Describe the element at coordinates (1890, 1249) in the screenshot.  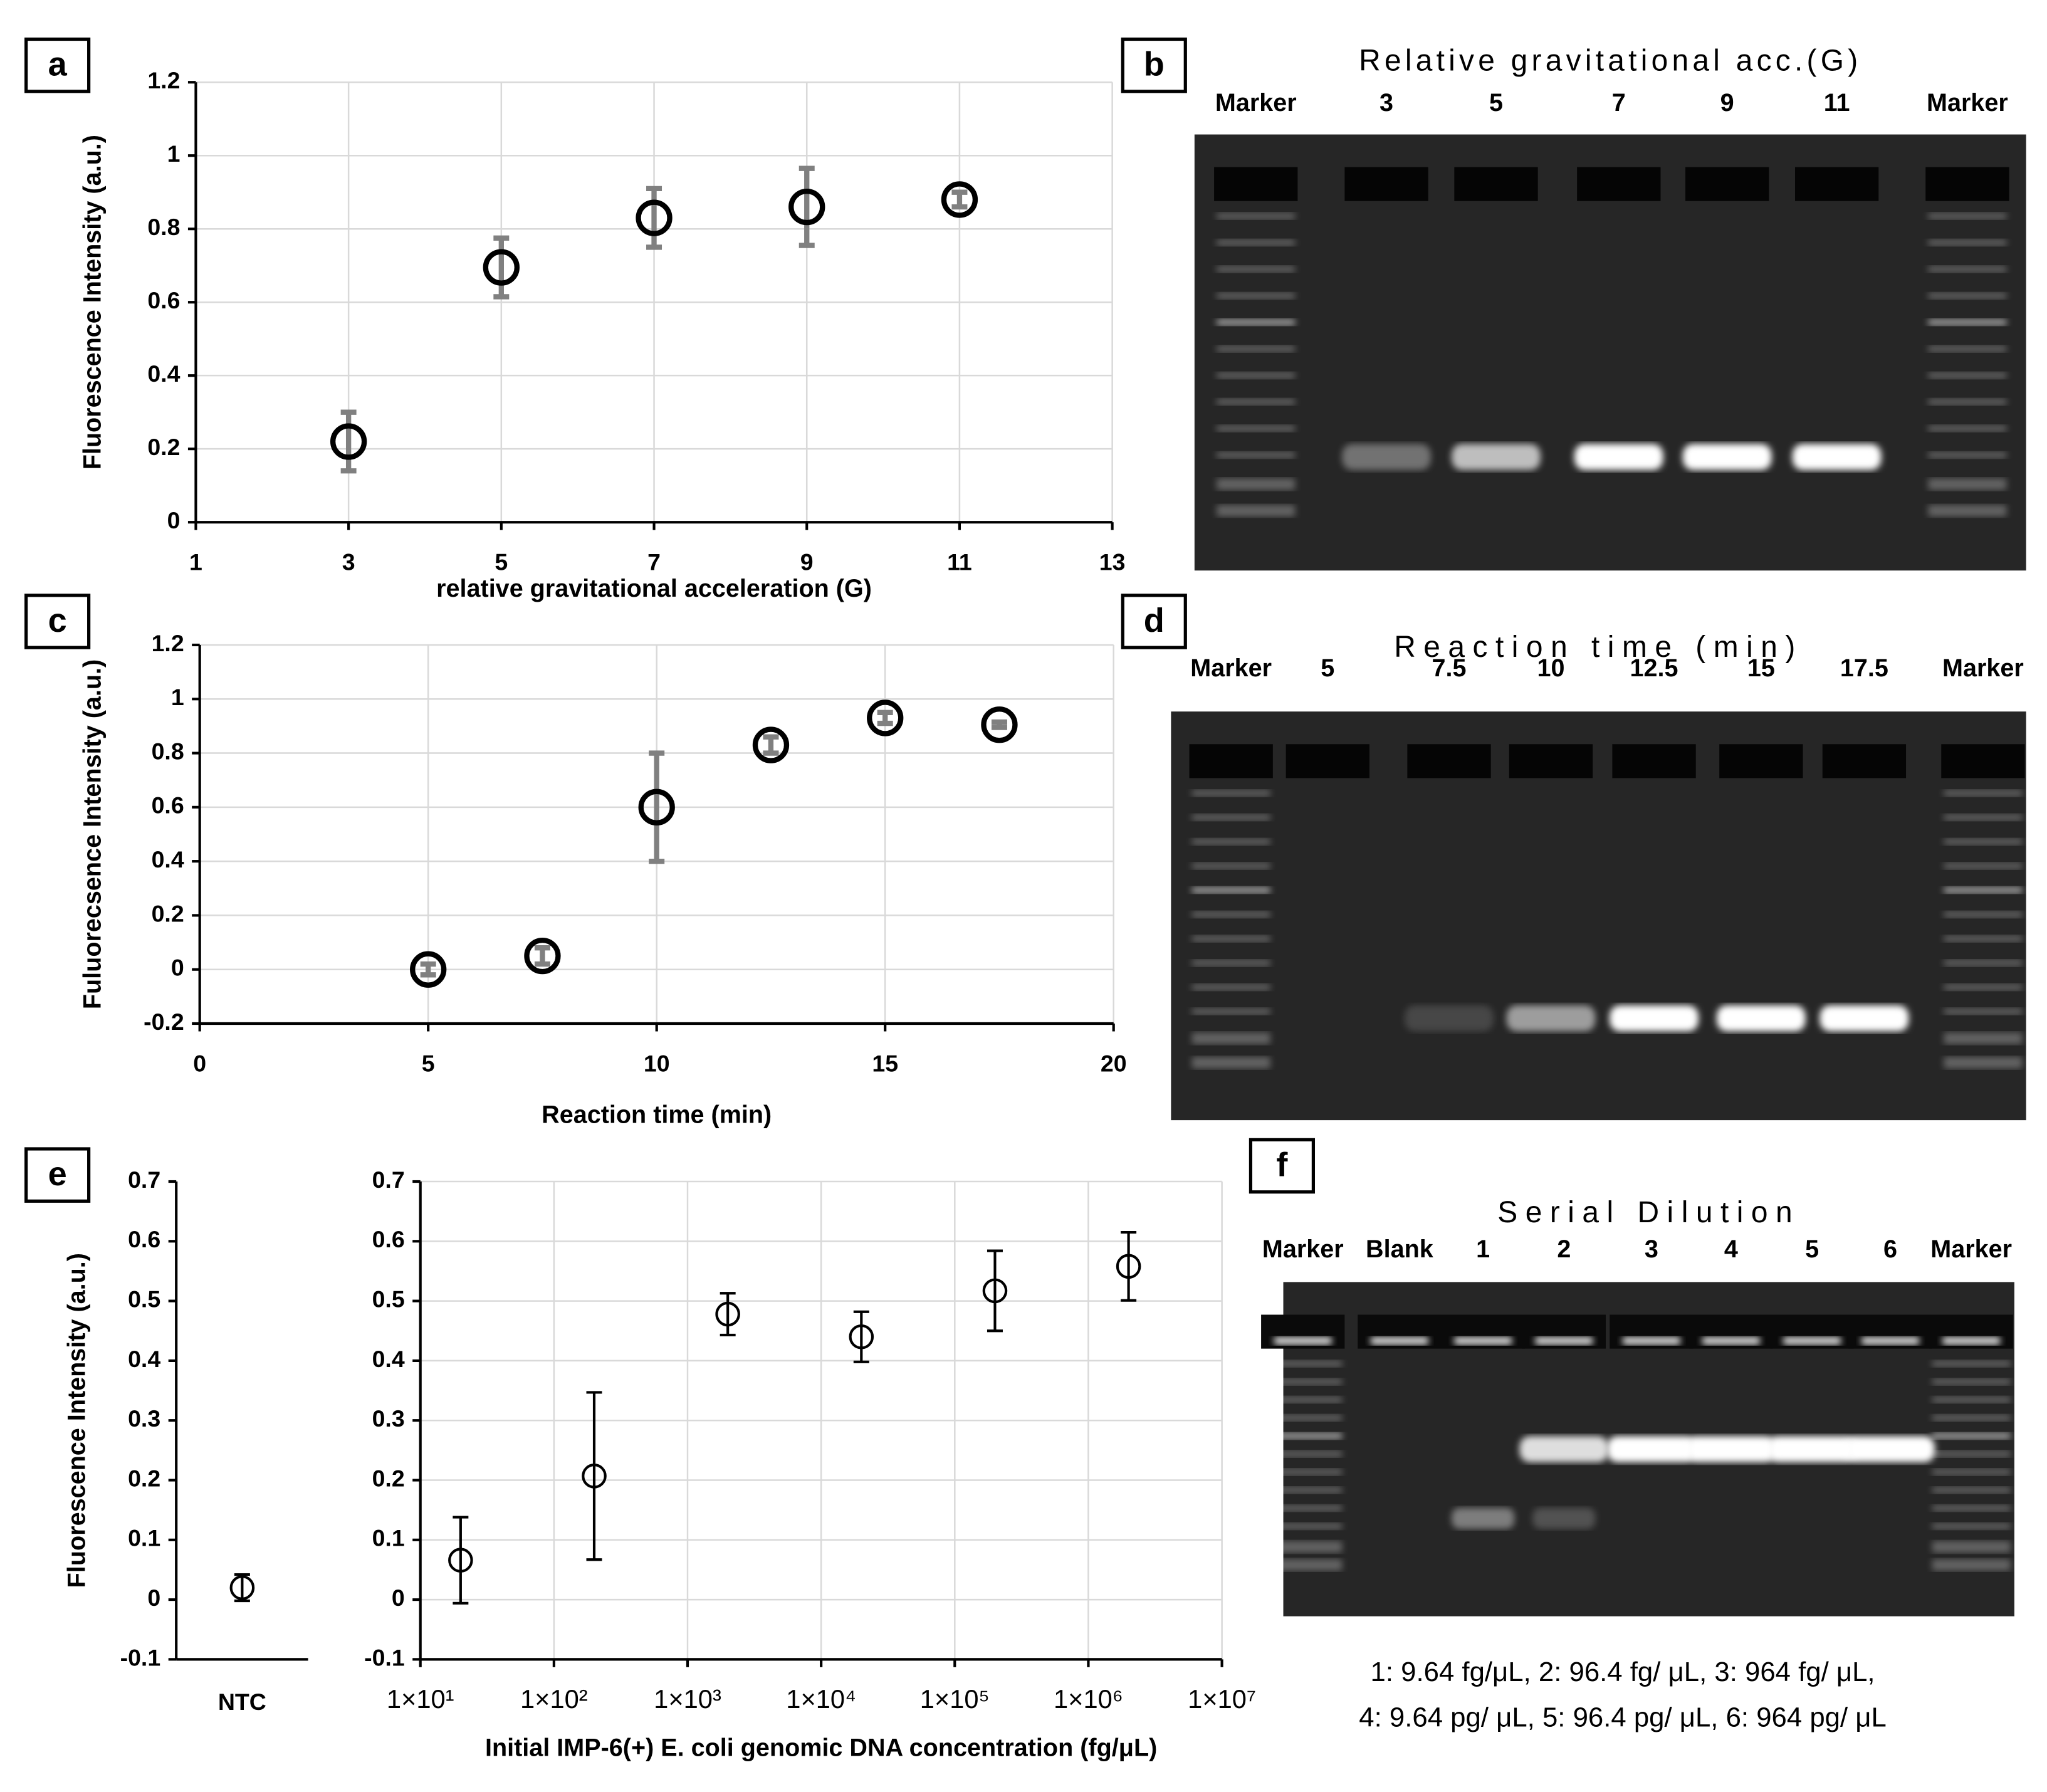
I see `lane-label: 6` at that location.